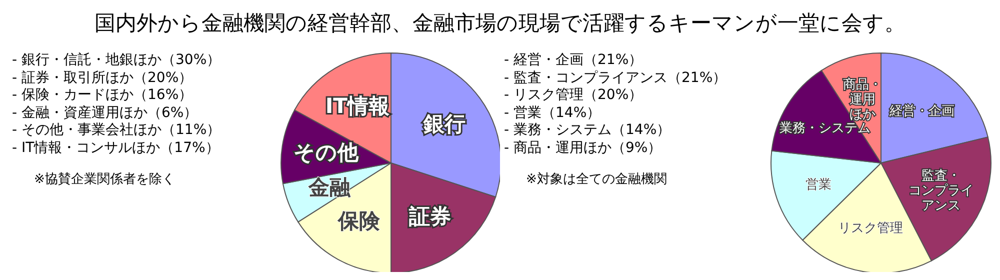 The height and width of the screenshot is (280, 1000). I want to click on text: - 監査・コンプライアンス（21%）, so click(615, 78).